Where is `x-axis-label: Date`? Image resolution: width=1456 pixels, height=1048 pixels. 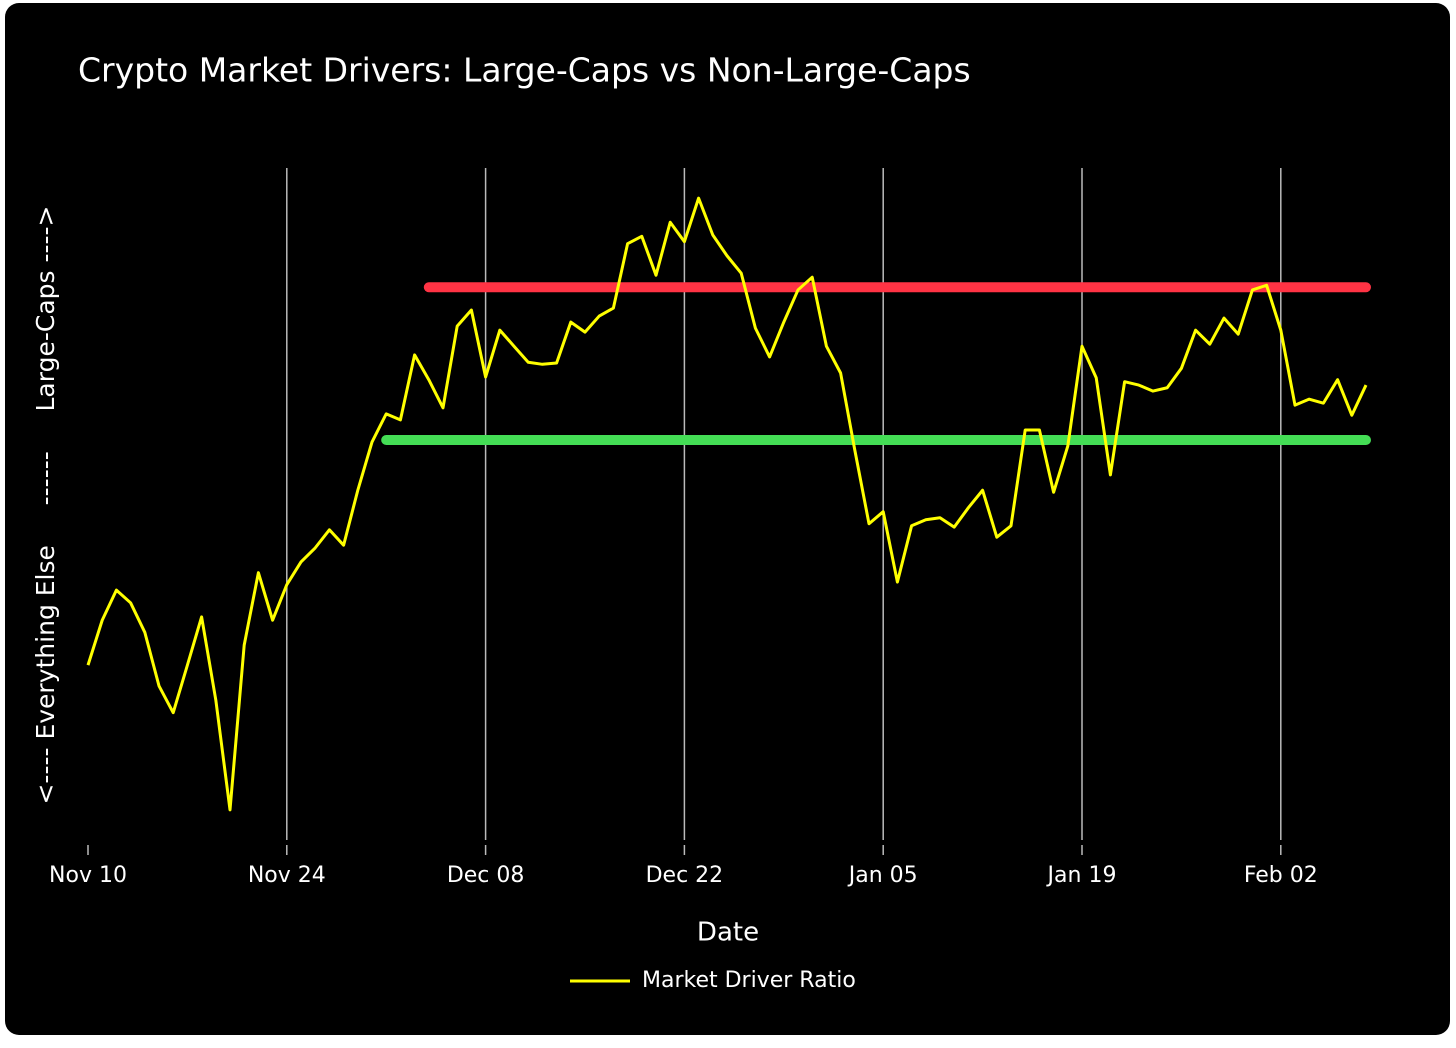 x-axis-label: Date is located at coordinates (728, 933).